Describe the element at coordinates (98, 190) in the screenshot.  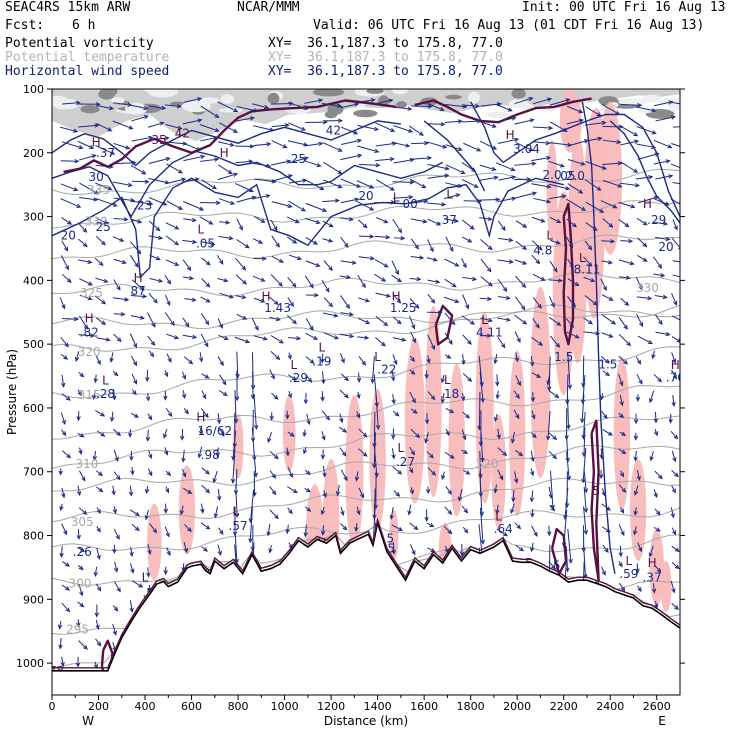
I see `theta-contour-label: 335` at that location.